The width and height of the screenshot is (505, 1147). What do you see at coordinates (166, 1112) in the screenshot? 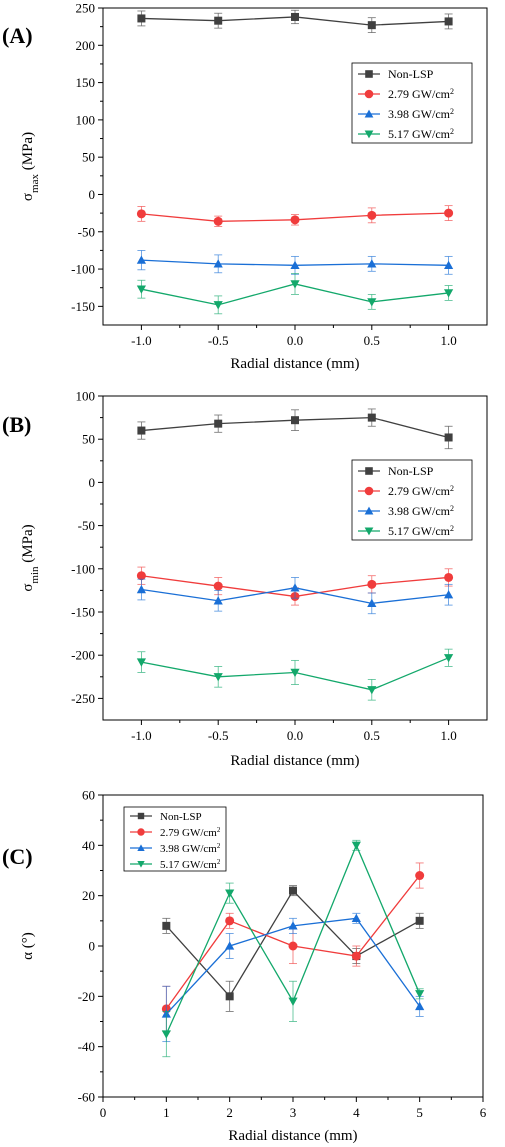
I see `x-tick-label: 1` at bounding box center [166, 1112].